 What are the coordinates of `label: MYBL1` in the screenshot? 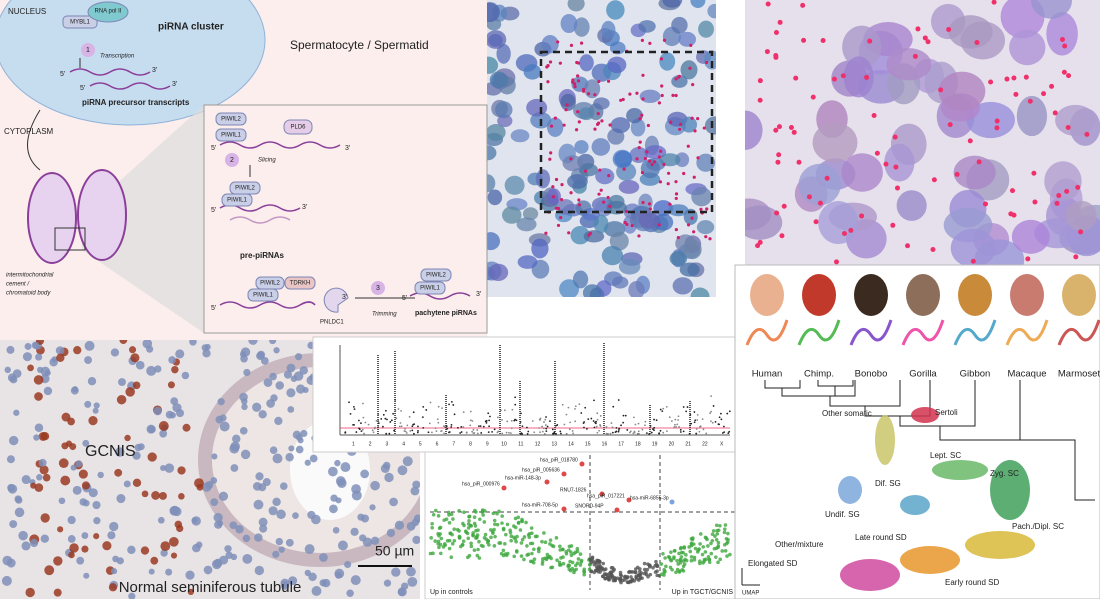 It's located at (80, 23).